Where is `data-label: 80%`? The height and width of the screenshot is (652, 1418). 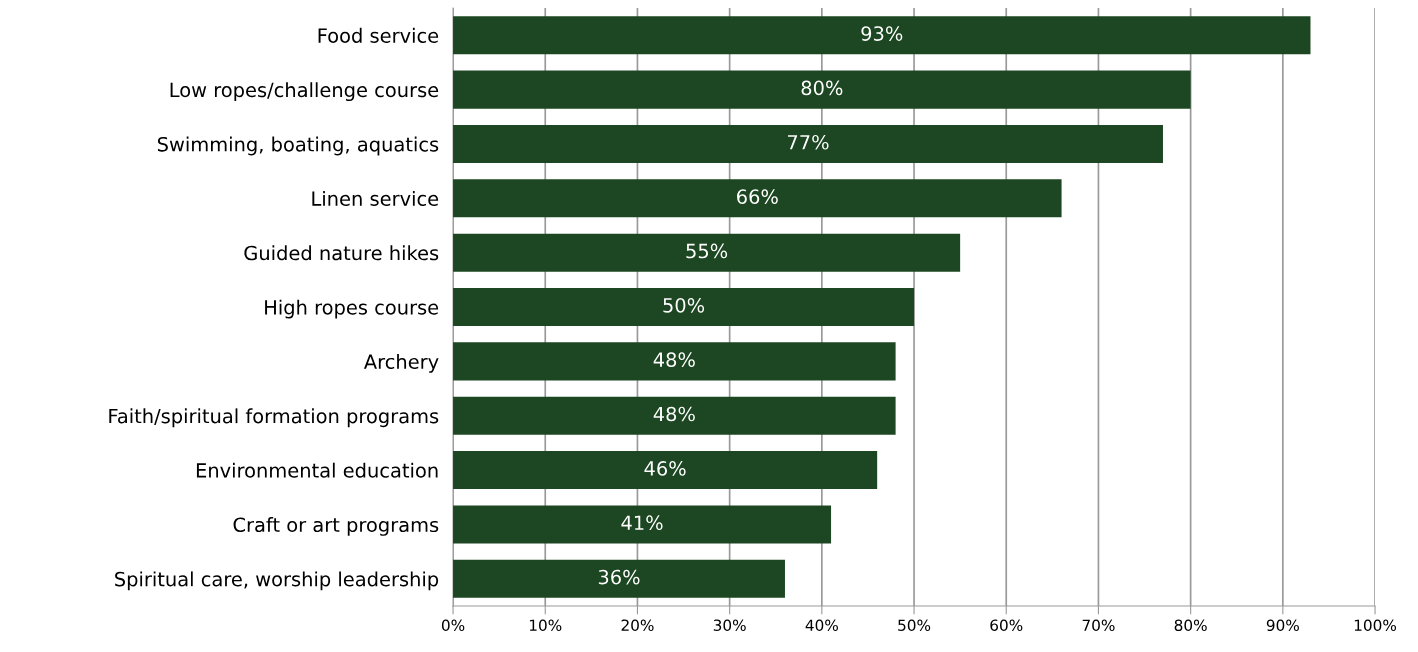 data-label: 80% is located at coordinates (822, 88).